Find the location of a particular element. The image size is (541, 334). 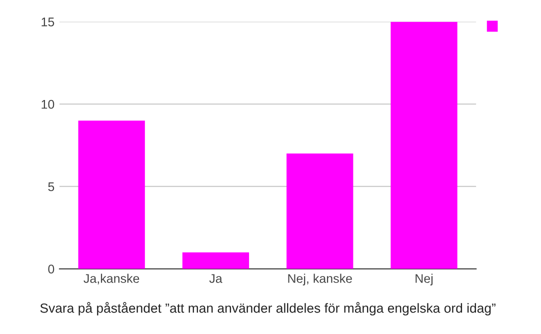

y-tick-label: 10 is located at coordinates (48, 104).